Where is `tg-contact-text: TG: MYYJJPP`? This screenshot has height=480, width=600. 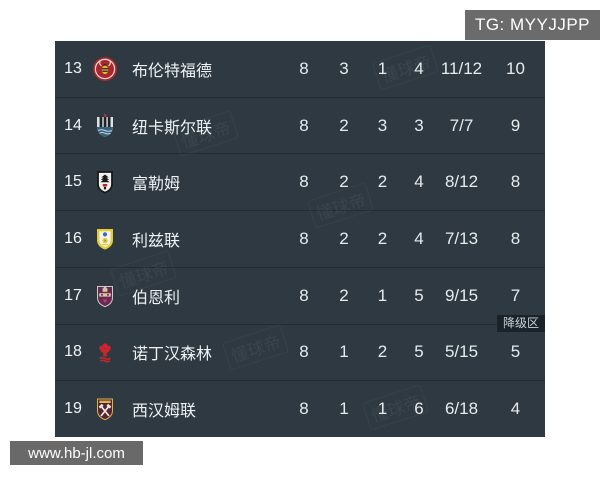
tg-contact-text: TG: MYYJJPP is located at coordinates (532, 24).